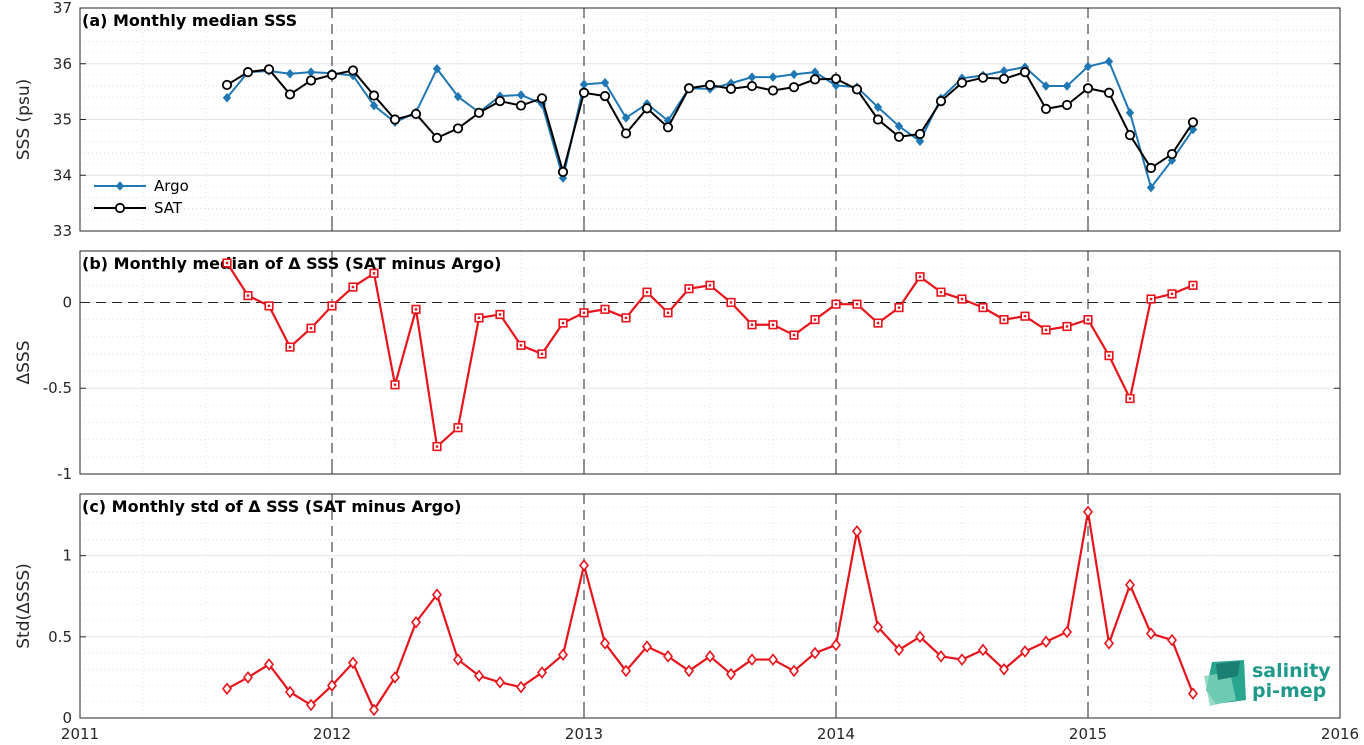 The height and width of the screenshot is (745, 1364). Describe the element at coordinates (62, 64) in the screenshot. I see `y-tick-label: 36` at that location.